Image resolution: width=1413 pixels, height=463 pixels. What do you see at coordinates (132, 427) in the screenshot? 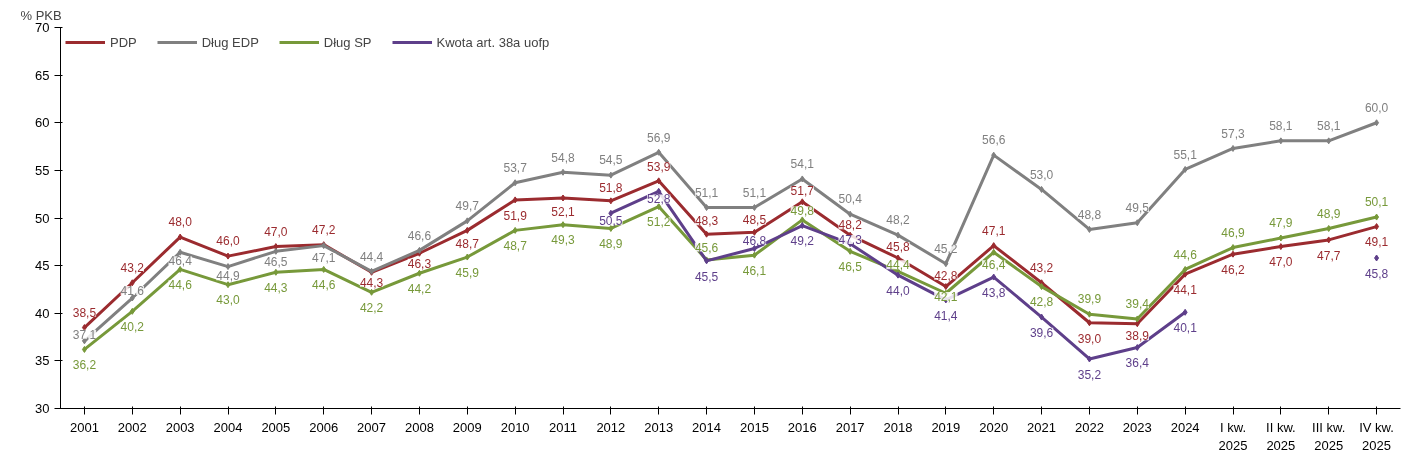
I see `x-tick-label: 2002` at bounding box center [132, 427].